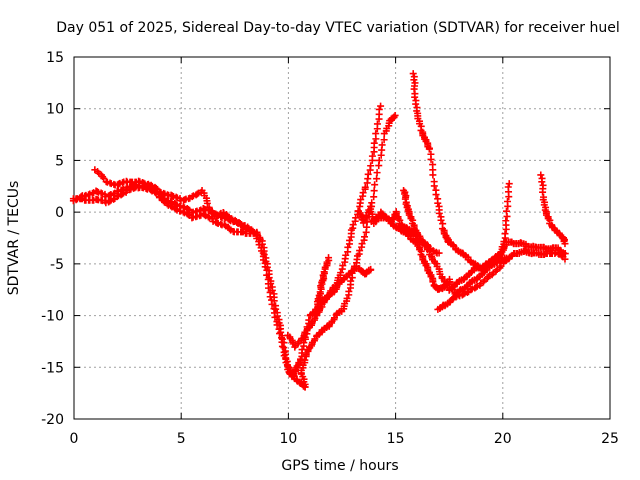  What do you see at coordinates (59, 213) in the screenshot?
I see `y-tick-label: 0` at bounding box center [59, 213].